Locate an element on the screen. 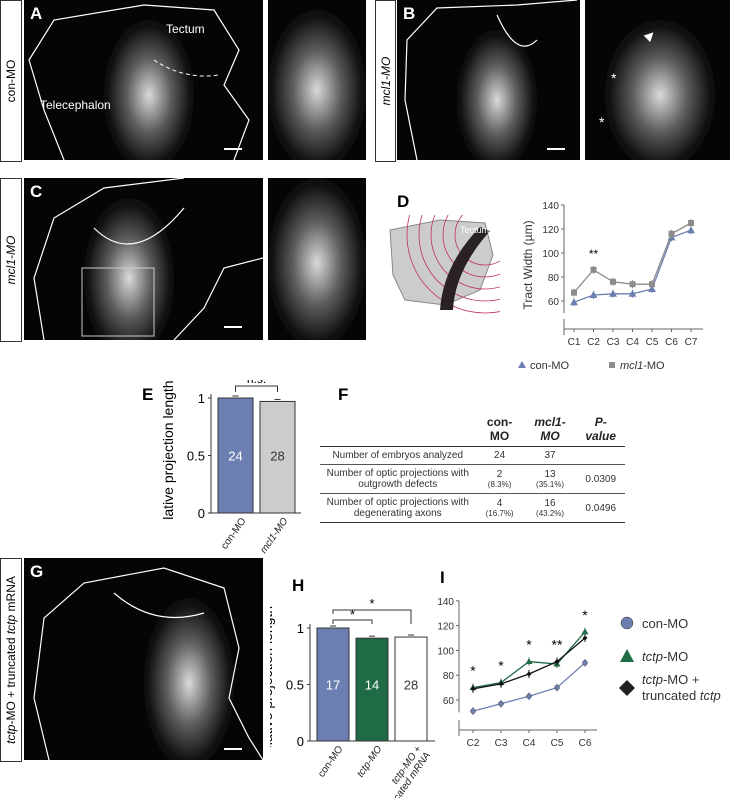 This screenshot has height=798, width=730. micrograph-b-zoom: * * ▶ is located at coordinates (657, 80).